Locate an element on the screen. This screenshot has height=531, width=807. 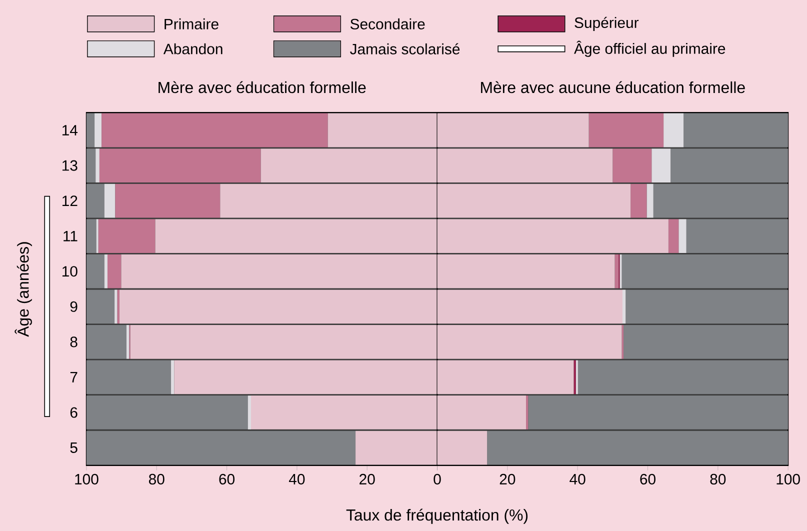
legend-label: Primaire is located at coordinates (191, 24).